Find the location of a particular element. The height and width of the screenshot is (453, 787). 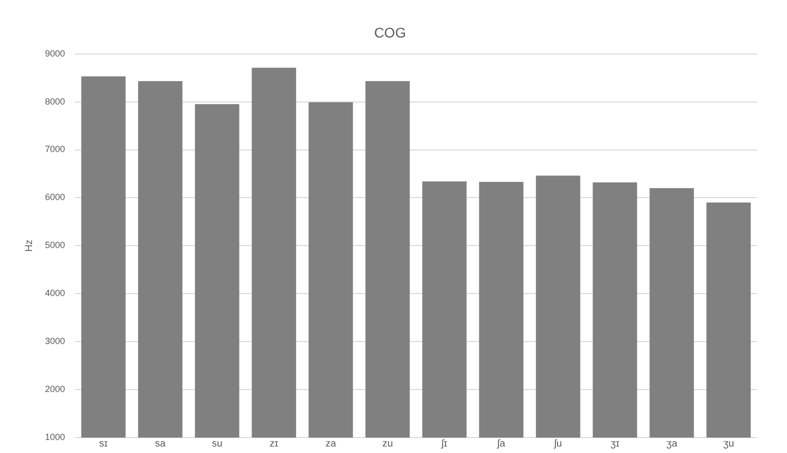

x-tick-label: ʒu is located at coordinates (728, 444).